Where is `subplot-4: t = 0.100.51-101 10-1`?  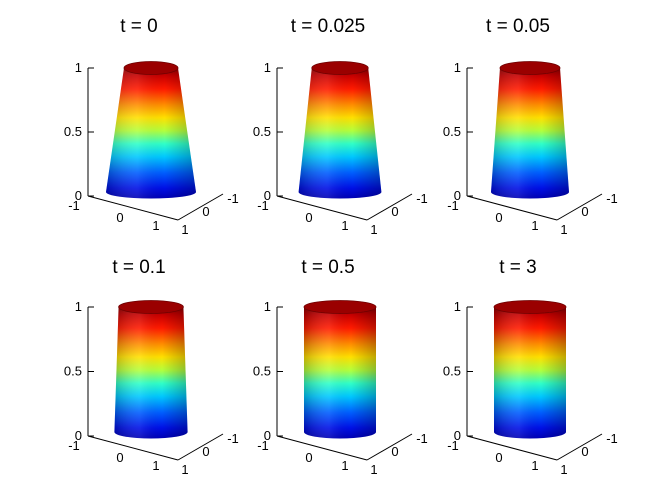
subplot-4: t = 0.100.51-101 10-1 is located at coordinates (151, 367).